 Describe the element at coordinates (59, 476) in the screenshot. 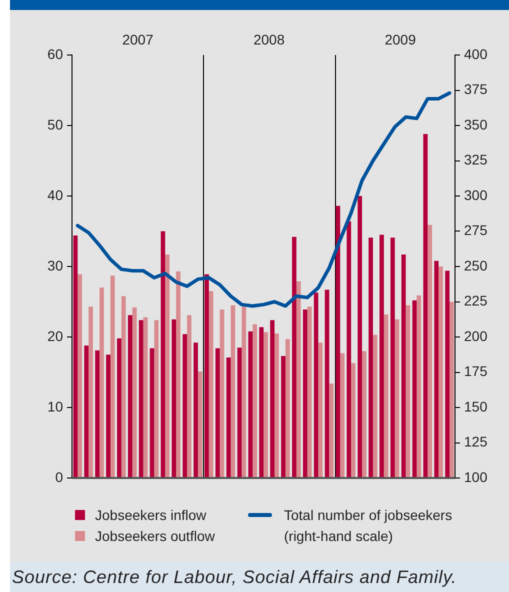

I see `y-tick-label: 0` at that location.